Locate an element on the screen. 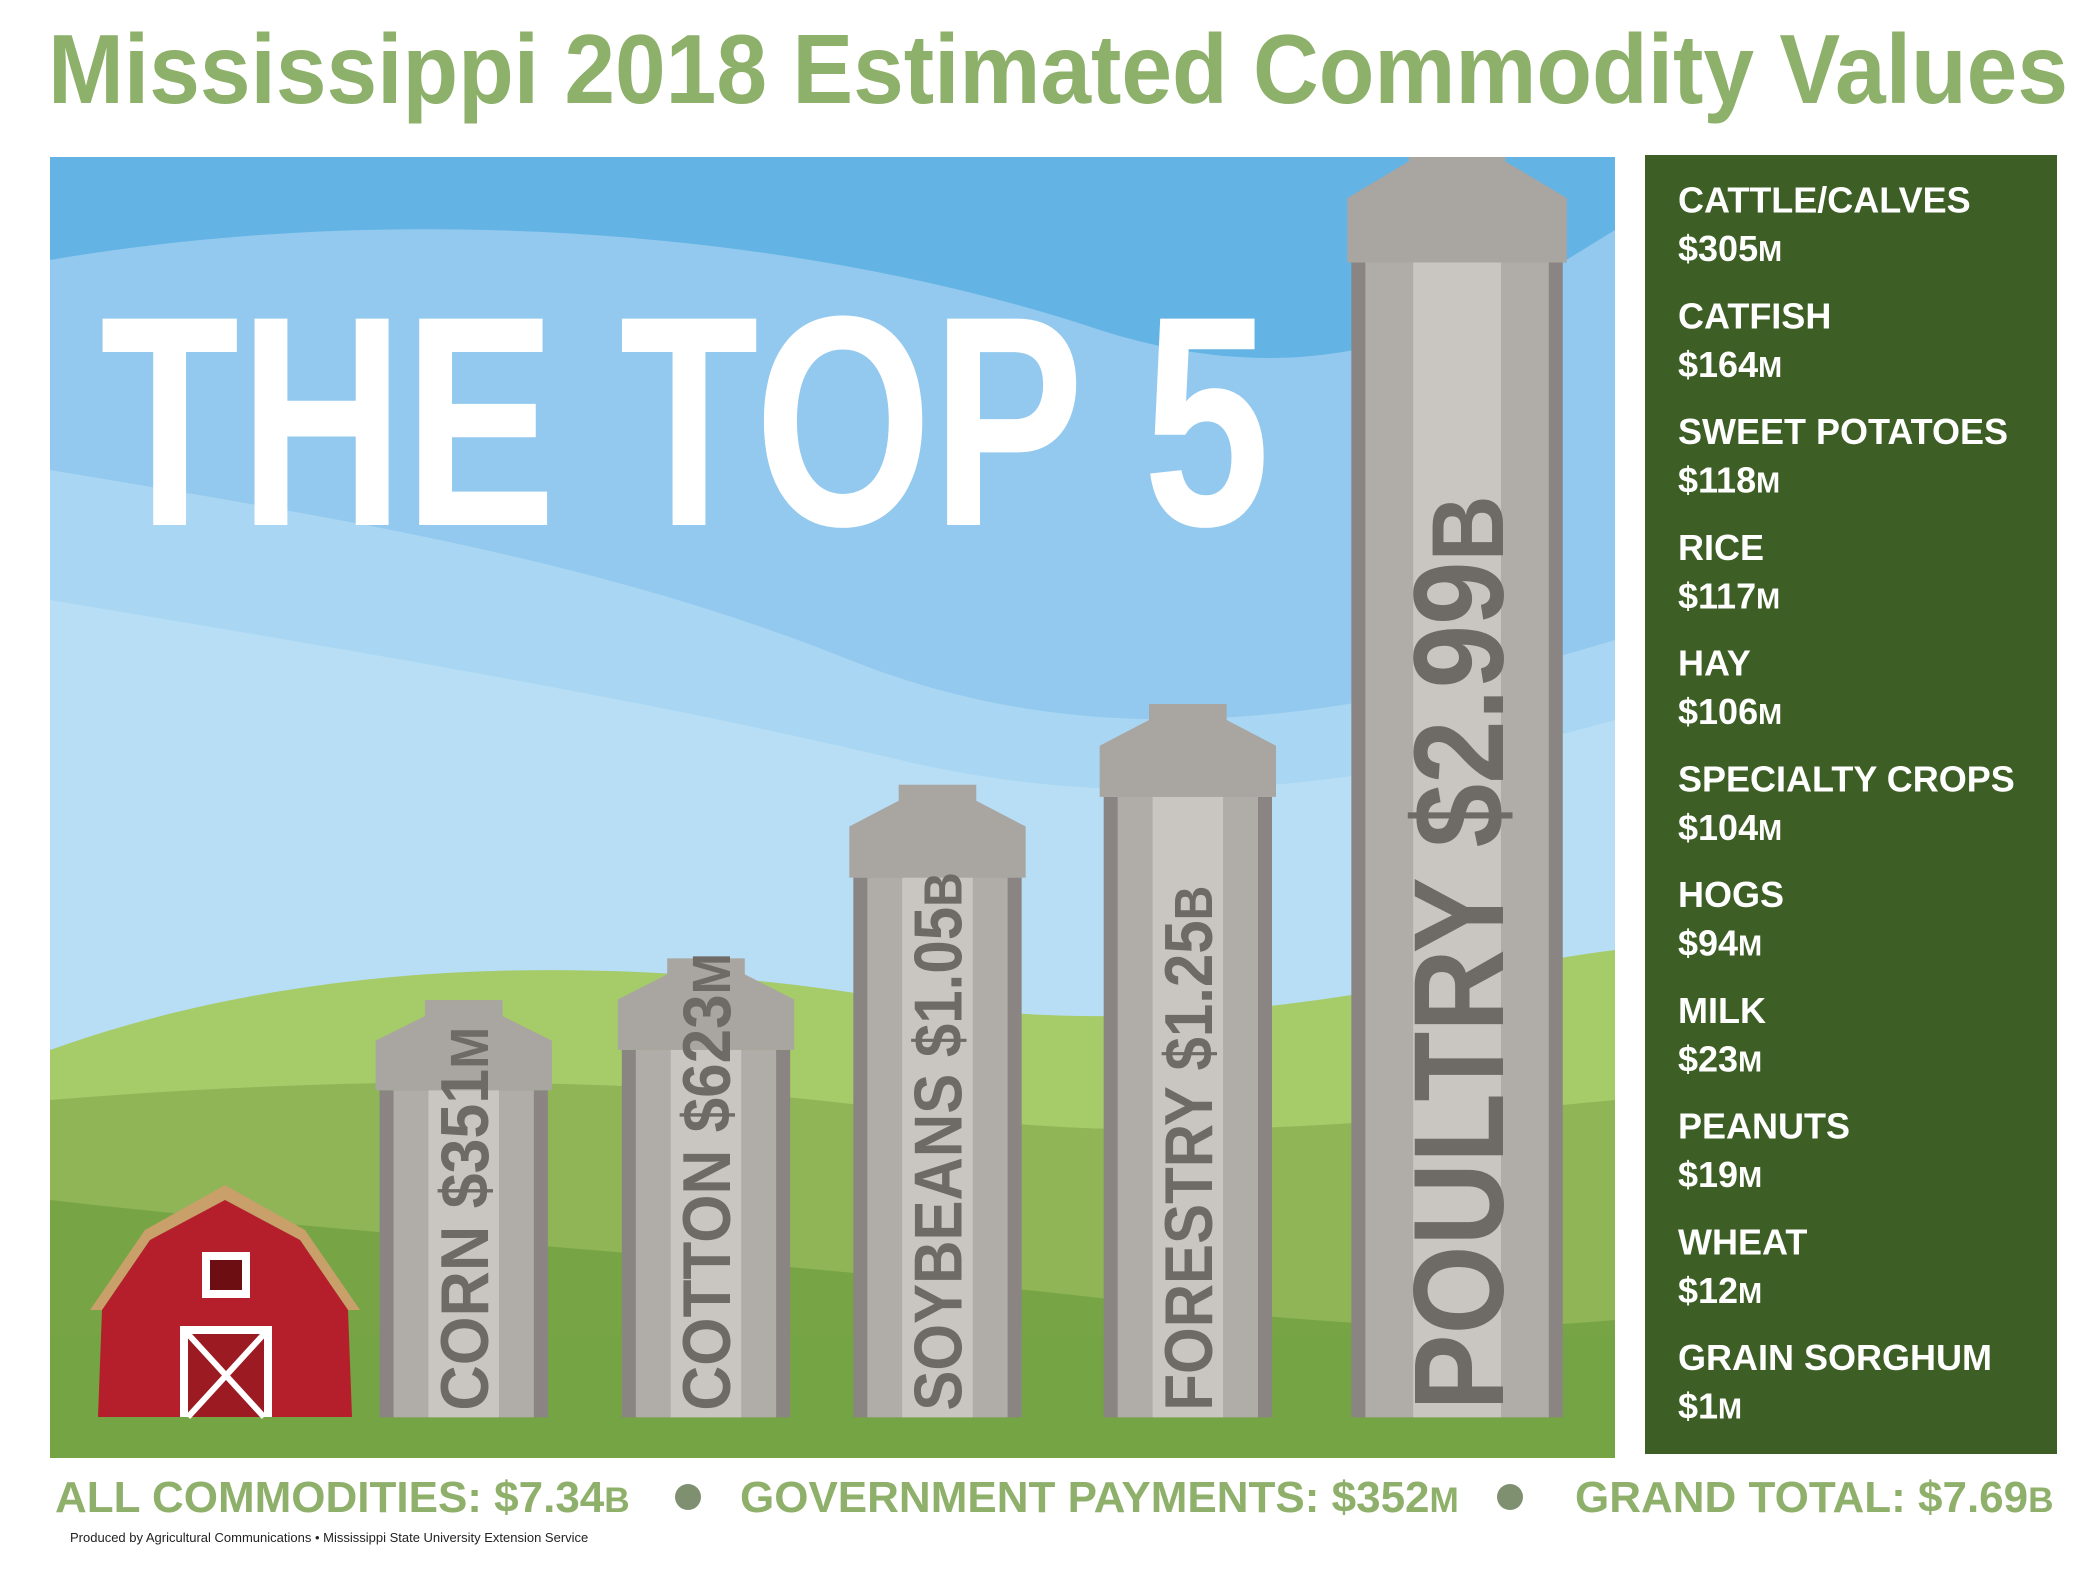  item-name: MILK is located at coordinates (1722, 1010).